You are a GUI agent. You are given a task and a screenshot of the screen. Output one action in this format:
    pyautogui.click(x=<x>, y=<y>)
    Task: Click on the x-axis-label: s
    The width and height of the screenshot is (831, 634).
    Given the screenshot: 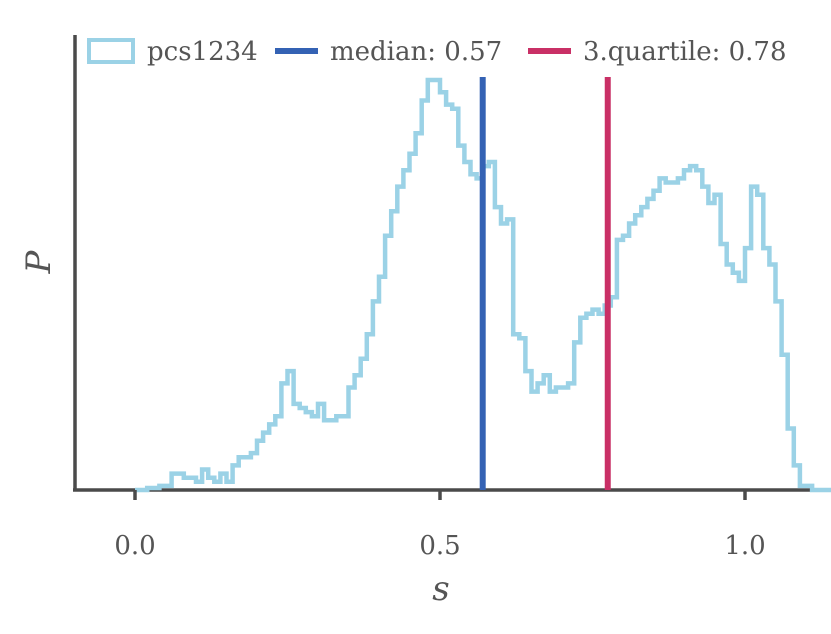 What is the action you would take?
    pyautogui.click(x=440, y=589)
    